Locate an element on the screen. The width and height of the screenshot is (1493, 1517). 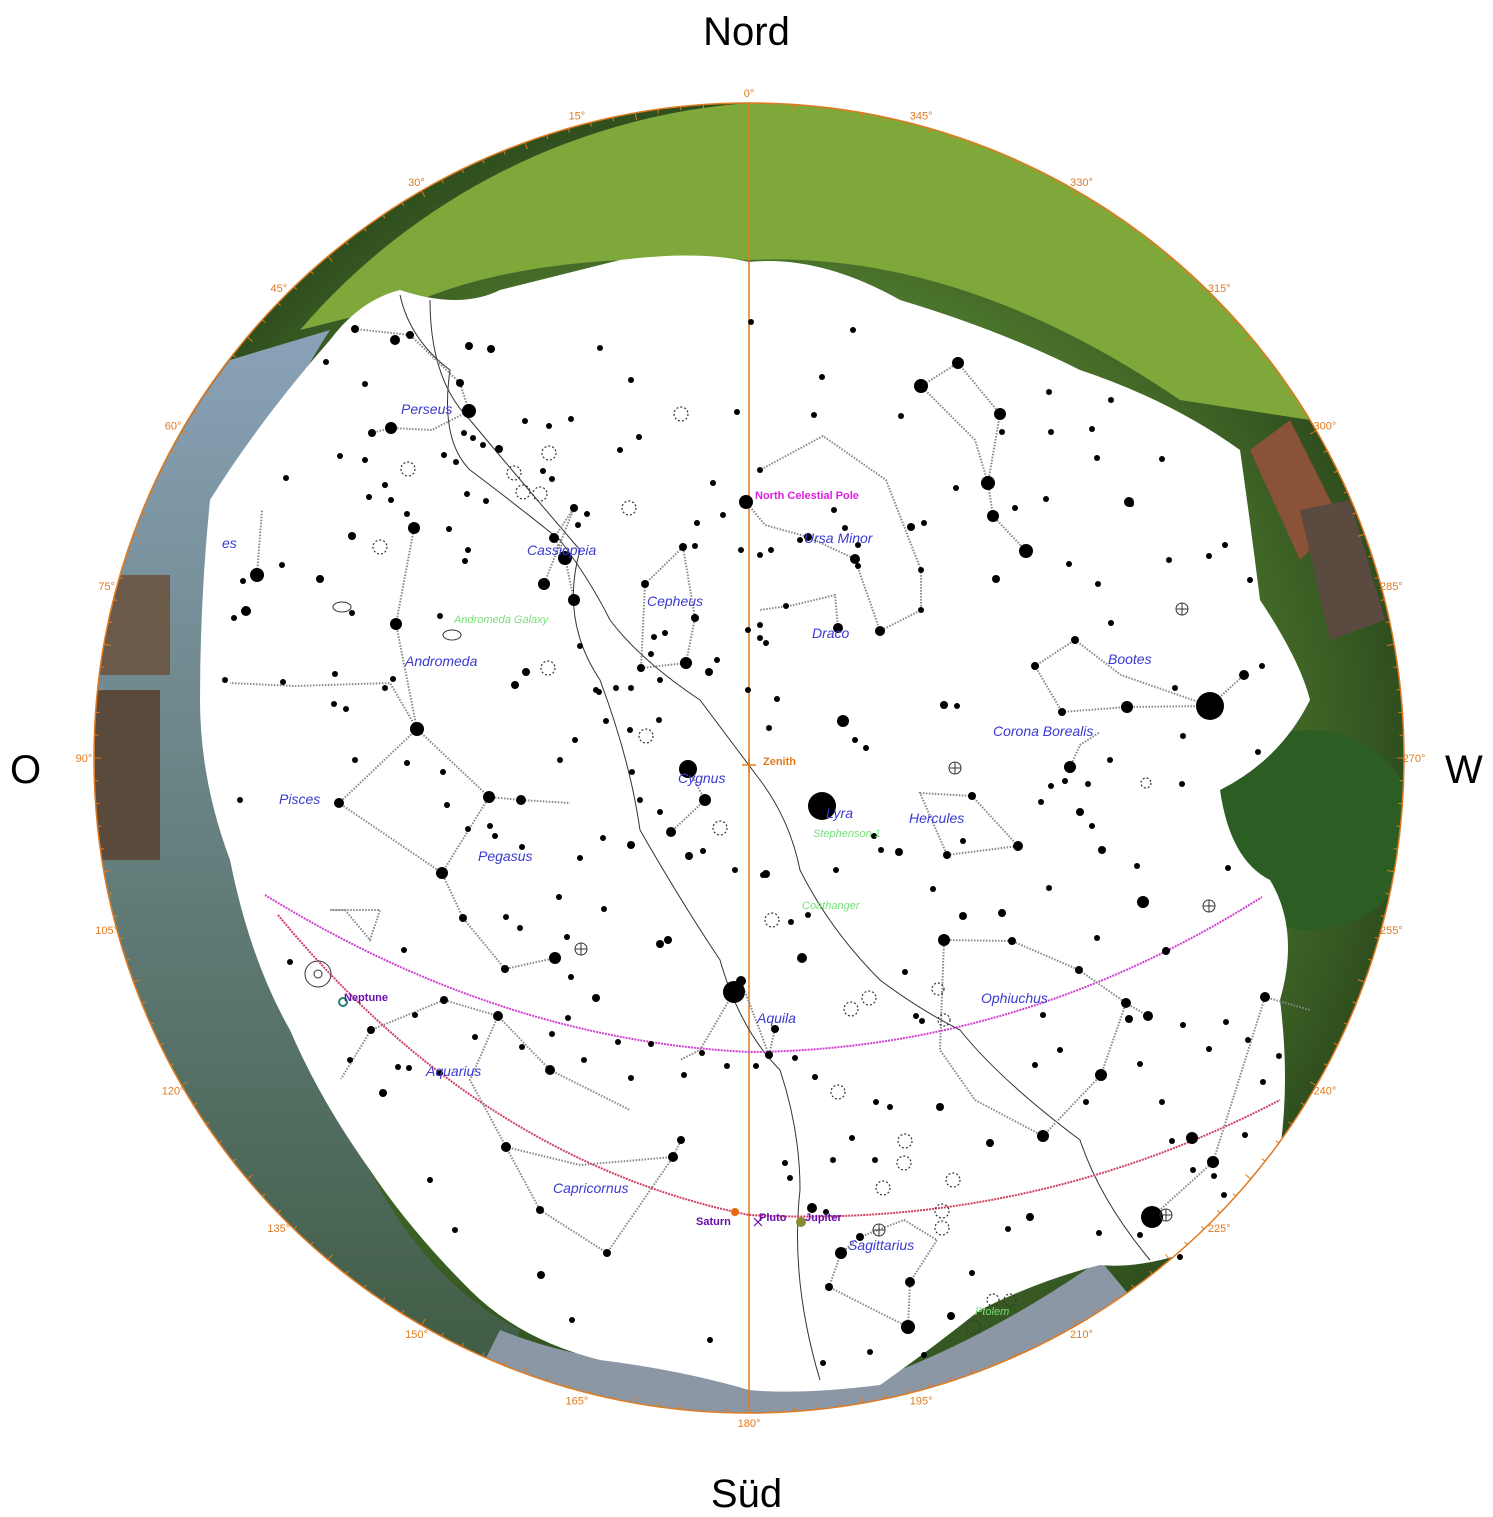
azimuth-label: 105° is located at coordinates (106, 931).